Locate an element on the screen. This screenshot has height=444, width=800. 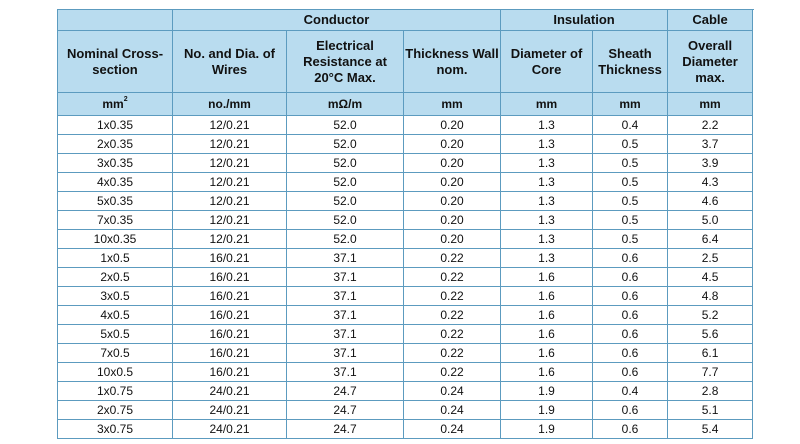
nominal-cross-section-header: Nominal Cross-section is located at coordinates (115, 61).